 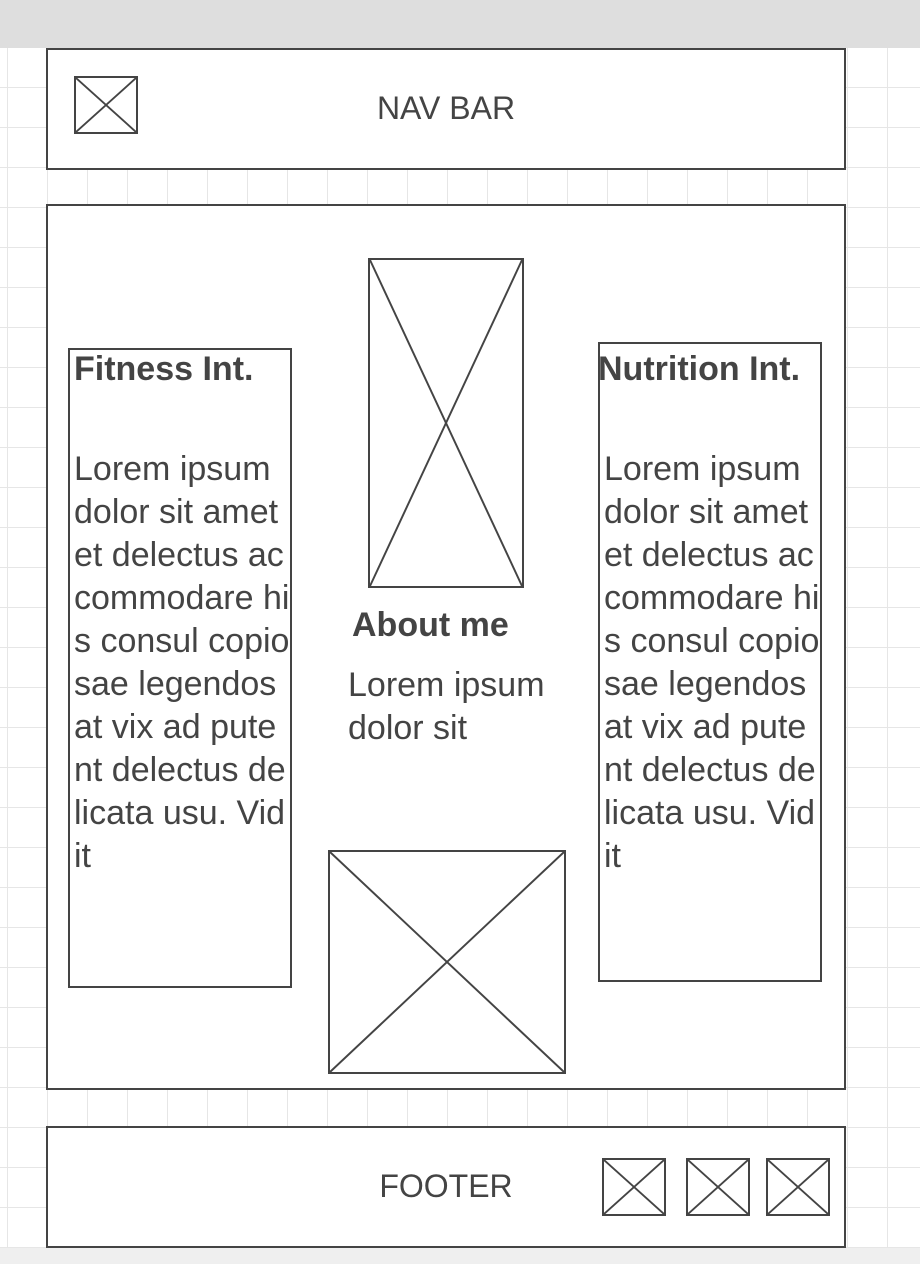 I want to click on about-me-body: Lorem ipsum dolor sit, so click(x=446, y=706).